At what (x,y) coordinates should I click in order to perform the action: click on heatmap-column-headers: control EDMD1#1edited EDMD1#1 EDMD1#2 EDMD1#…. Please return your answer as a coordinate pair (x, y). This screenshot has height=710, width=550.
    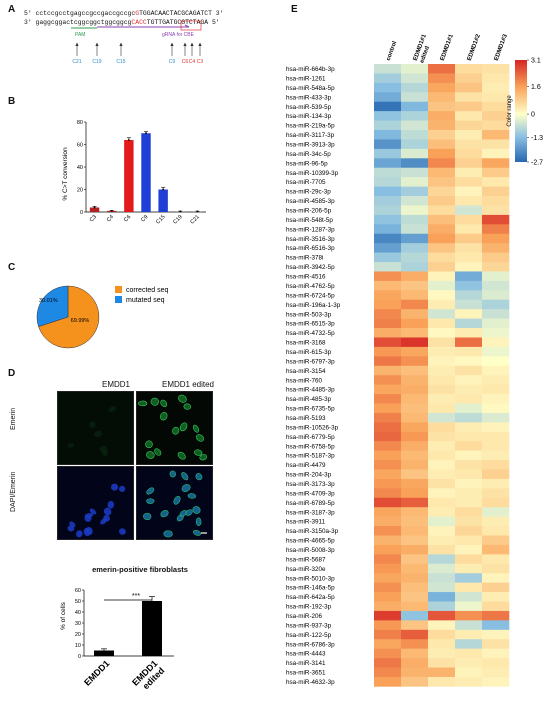
    Looking at the image, I should click on (447, 48).